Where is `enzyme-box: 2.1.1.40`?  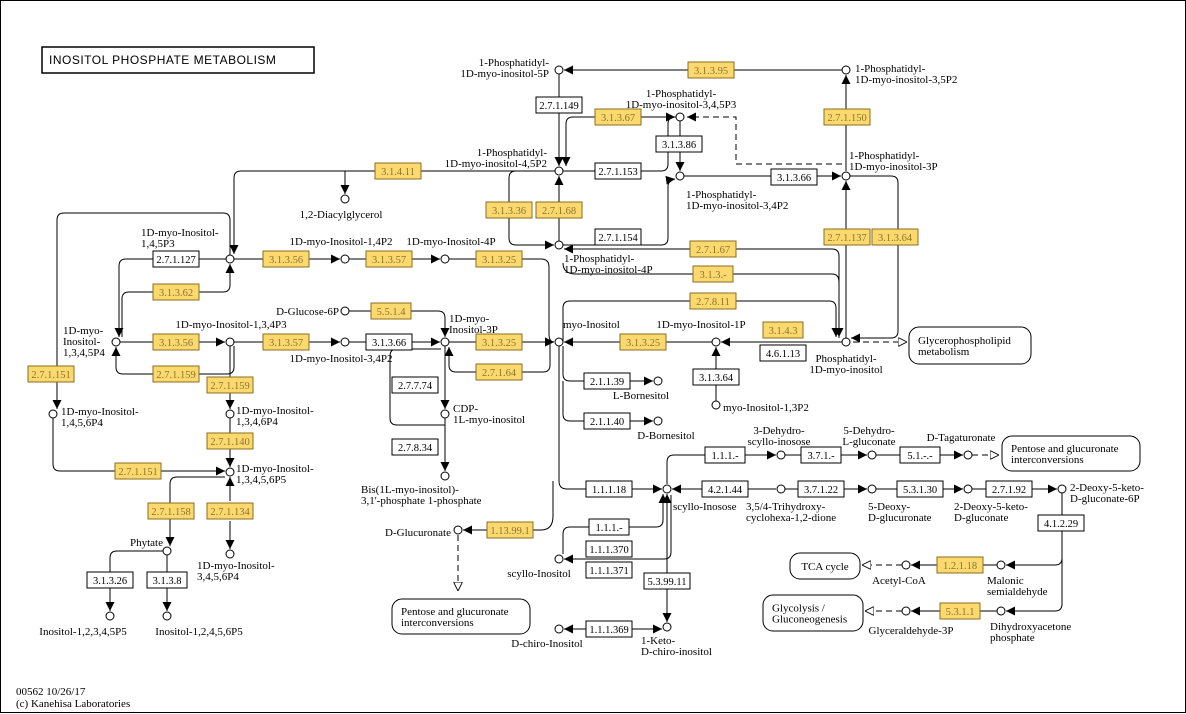
enzyme-box: 2.1.1.40 is located at coordinates (607, 421).